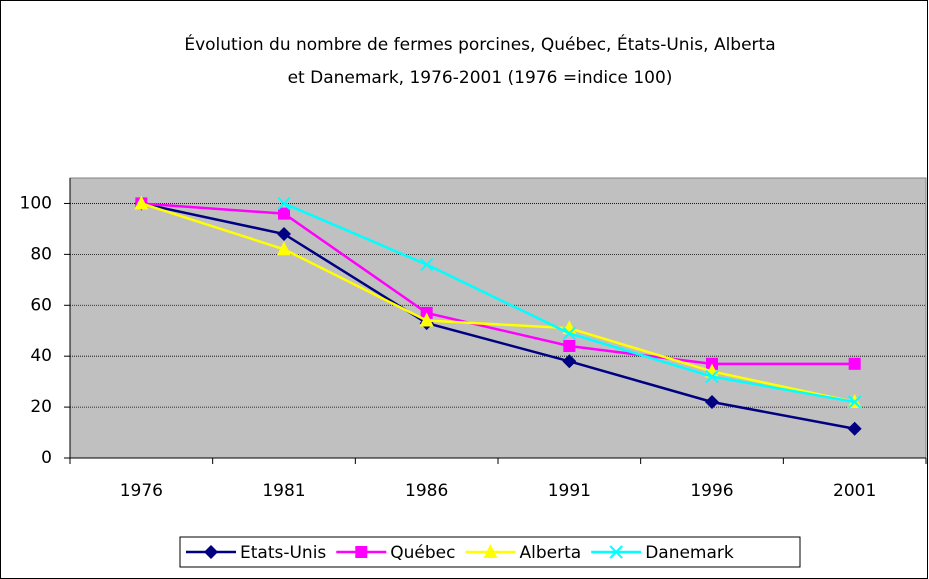 This screenshot has height=579, width=929. Describe the element at coordinates (283, 491) in the screenshot. I see `x-tick-label: 1981` at that location.